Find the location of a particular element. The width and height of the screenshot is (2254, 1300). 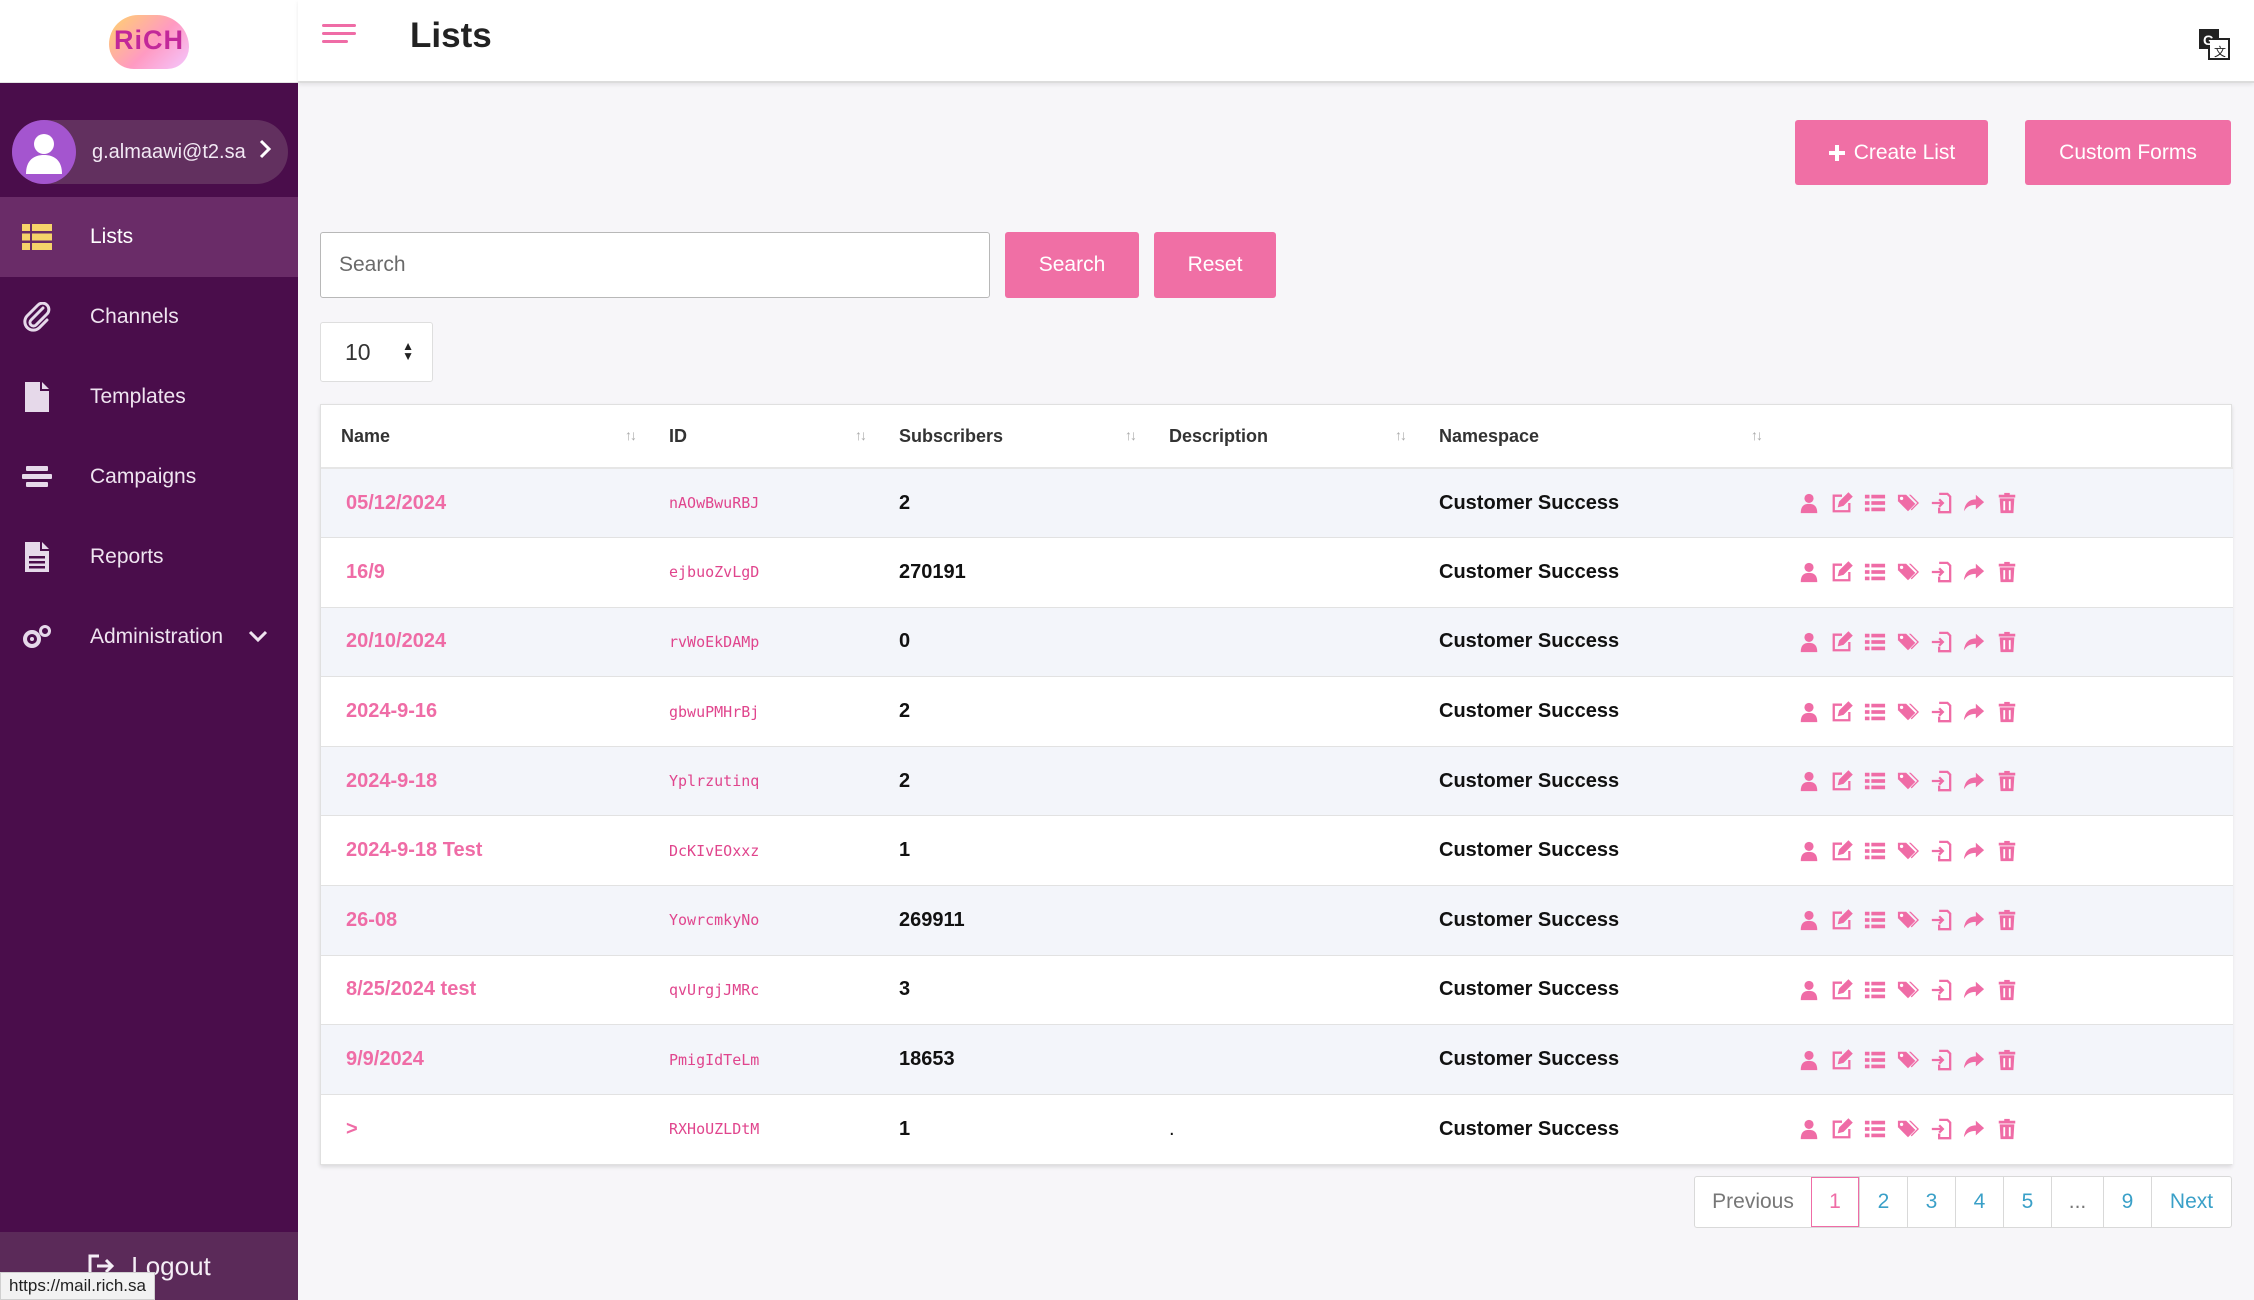

list-name-link: 2024-9-18 is located at coordinates (485, 780).